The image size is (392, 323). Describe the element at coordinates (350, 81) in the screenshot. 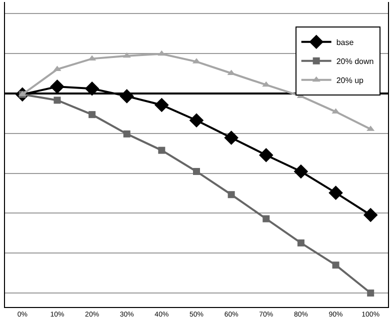

I see `legend-label: 20% up` at that location.